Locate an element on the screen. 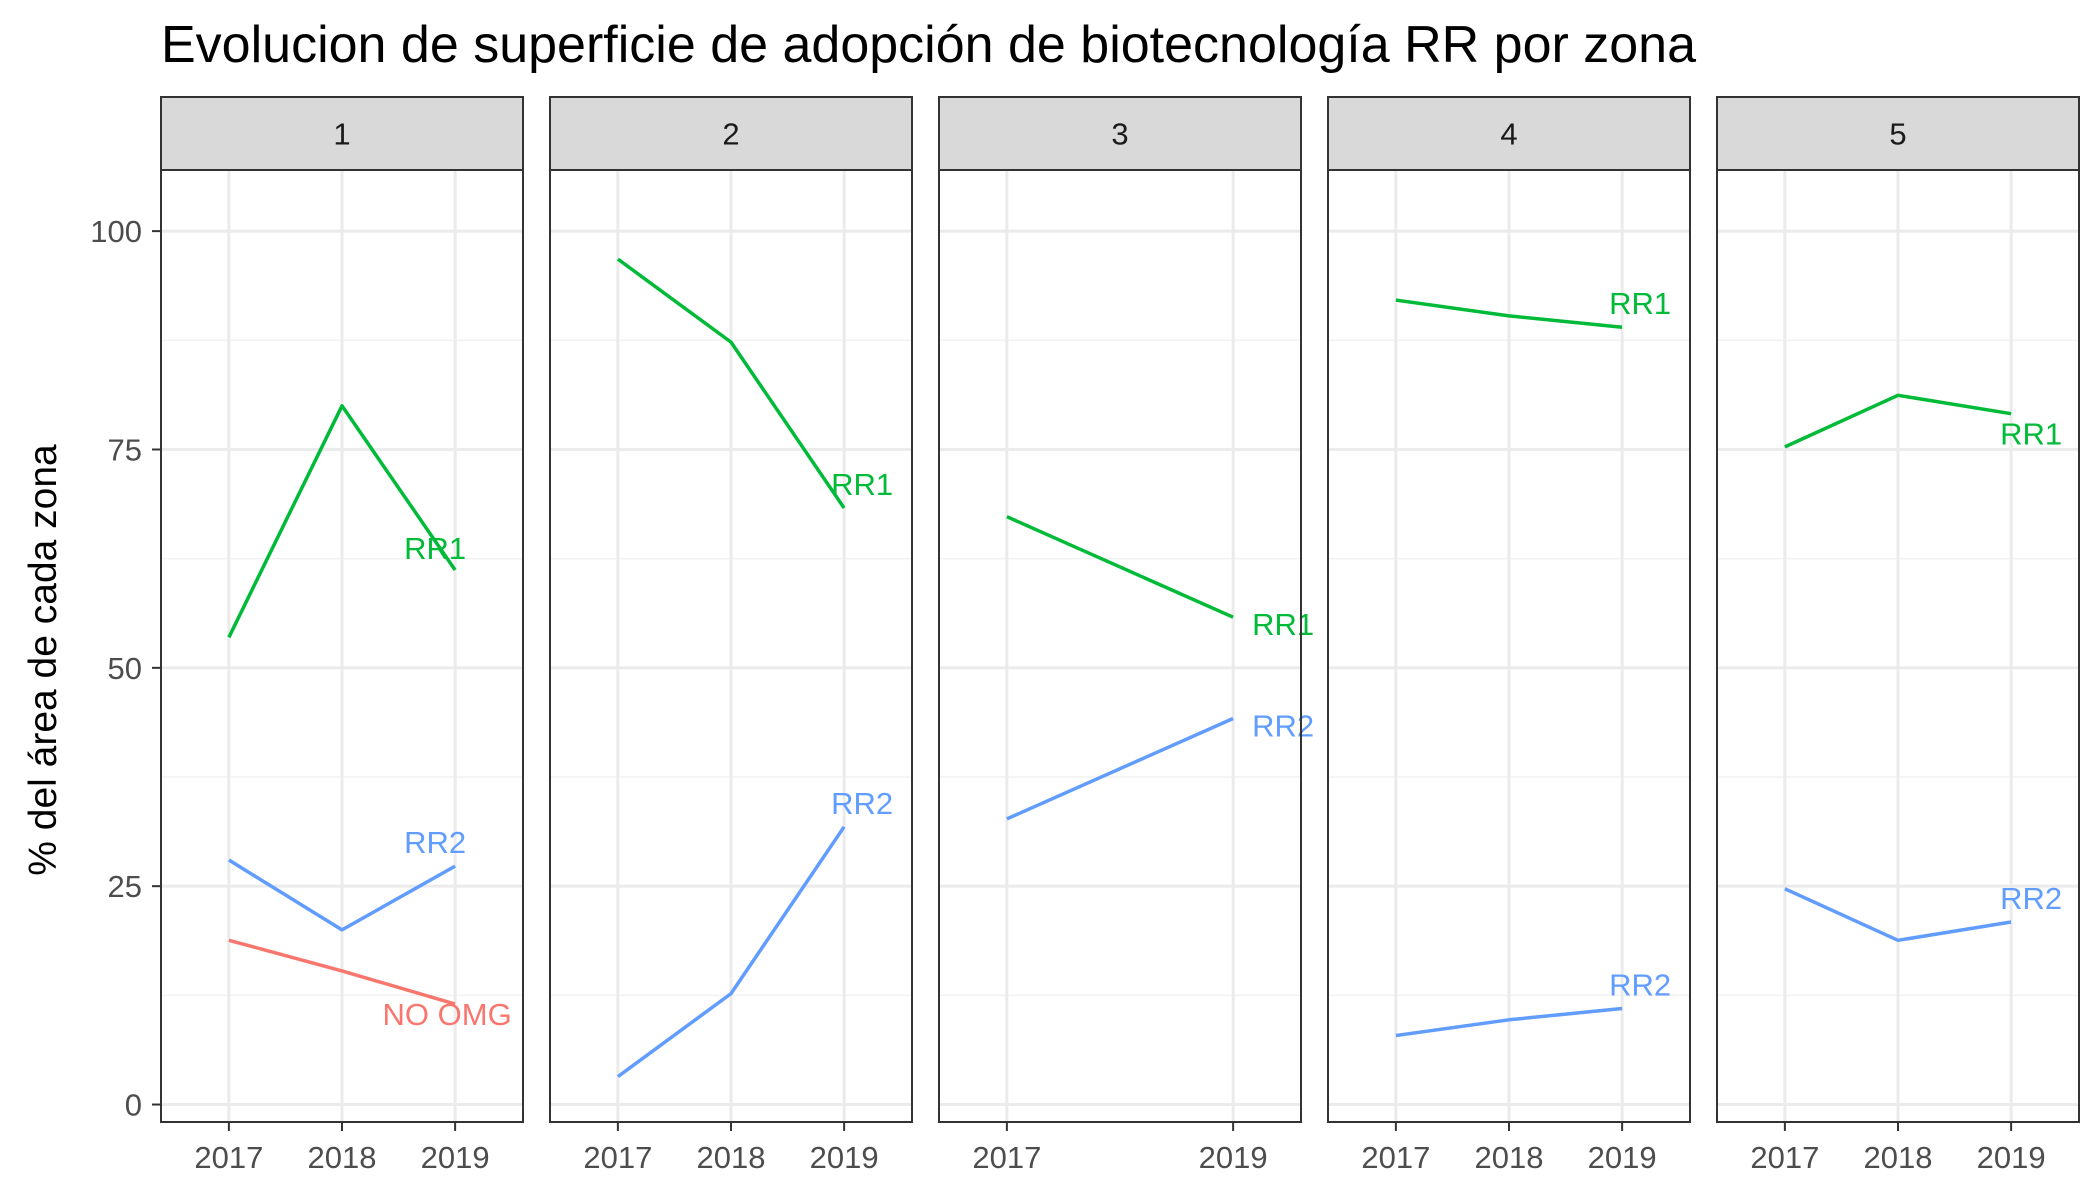 The width and height of the screenshot is (2100, 1200). facet-strip-label: 1 is located at coordinates (341, 134).